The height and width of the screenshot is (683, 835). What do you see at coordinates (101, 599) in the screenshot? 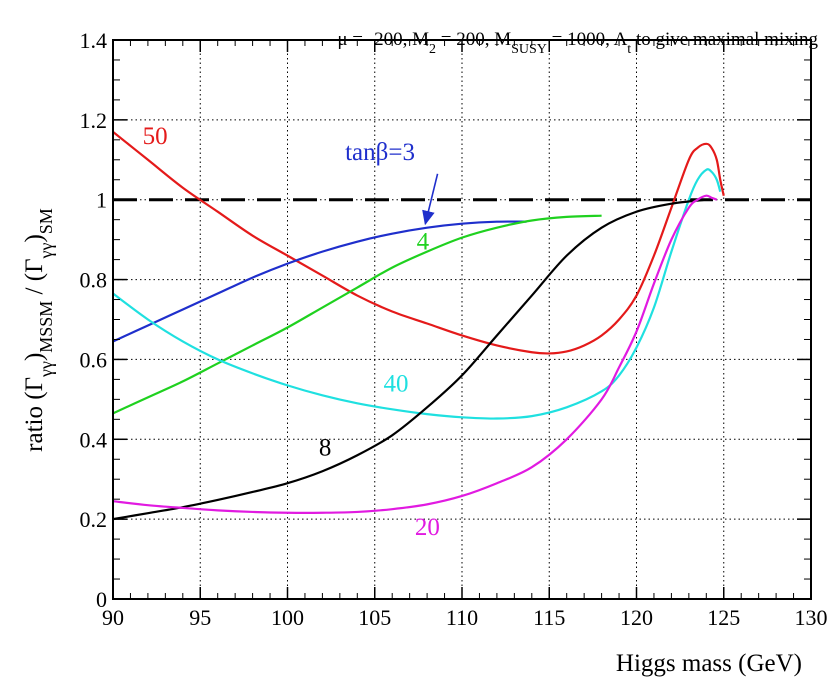
I see `y-tick-label: 0` at bounding box center [101, 599].